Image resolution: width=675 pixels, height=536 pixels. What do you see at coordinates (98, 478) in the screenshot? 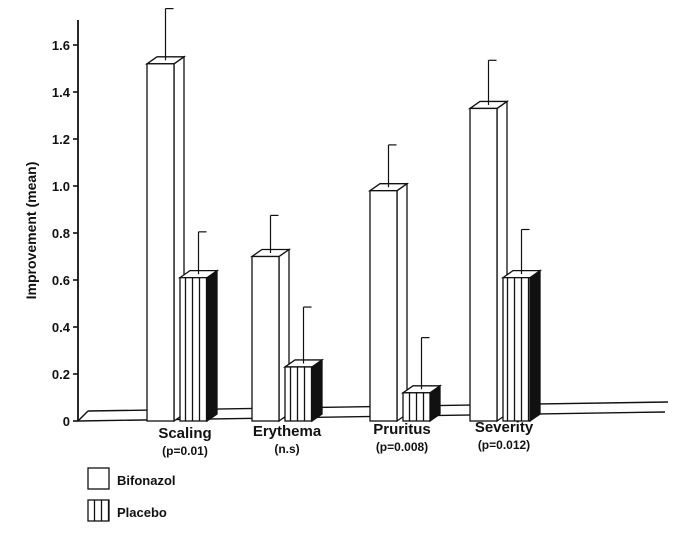
I see `legend-swatch-bifonazol` at bounding box center [98, 478].